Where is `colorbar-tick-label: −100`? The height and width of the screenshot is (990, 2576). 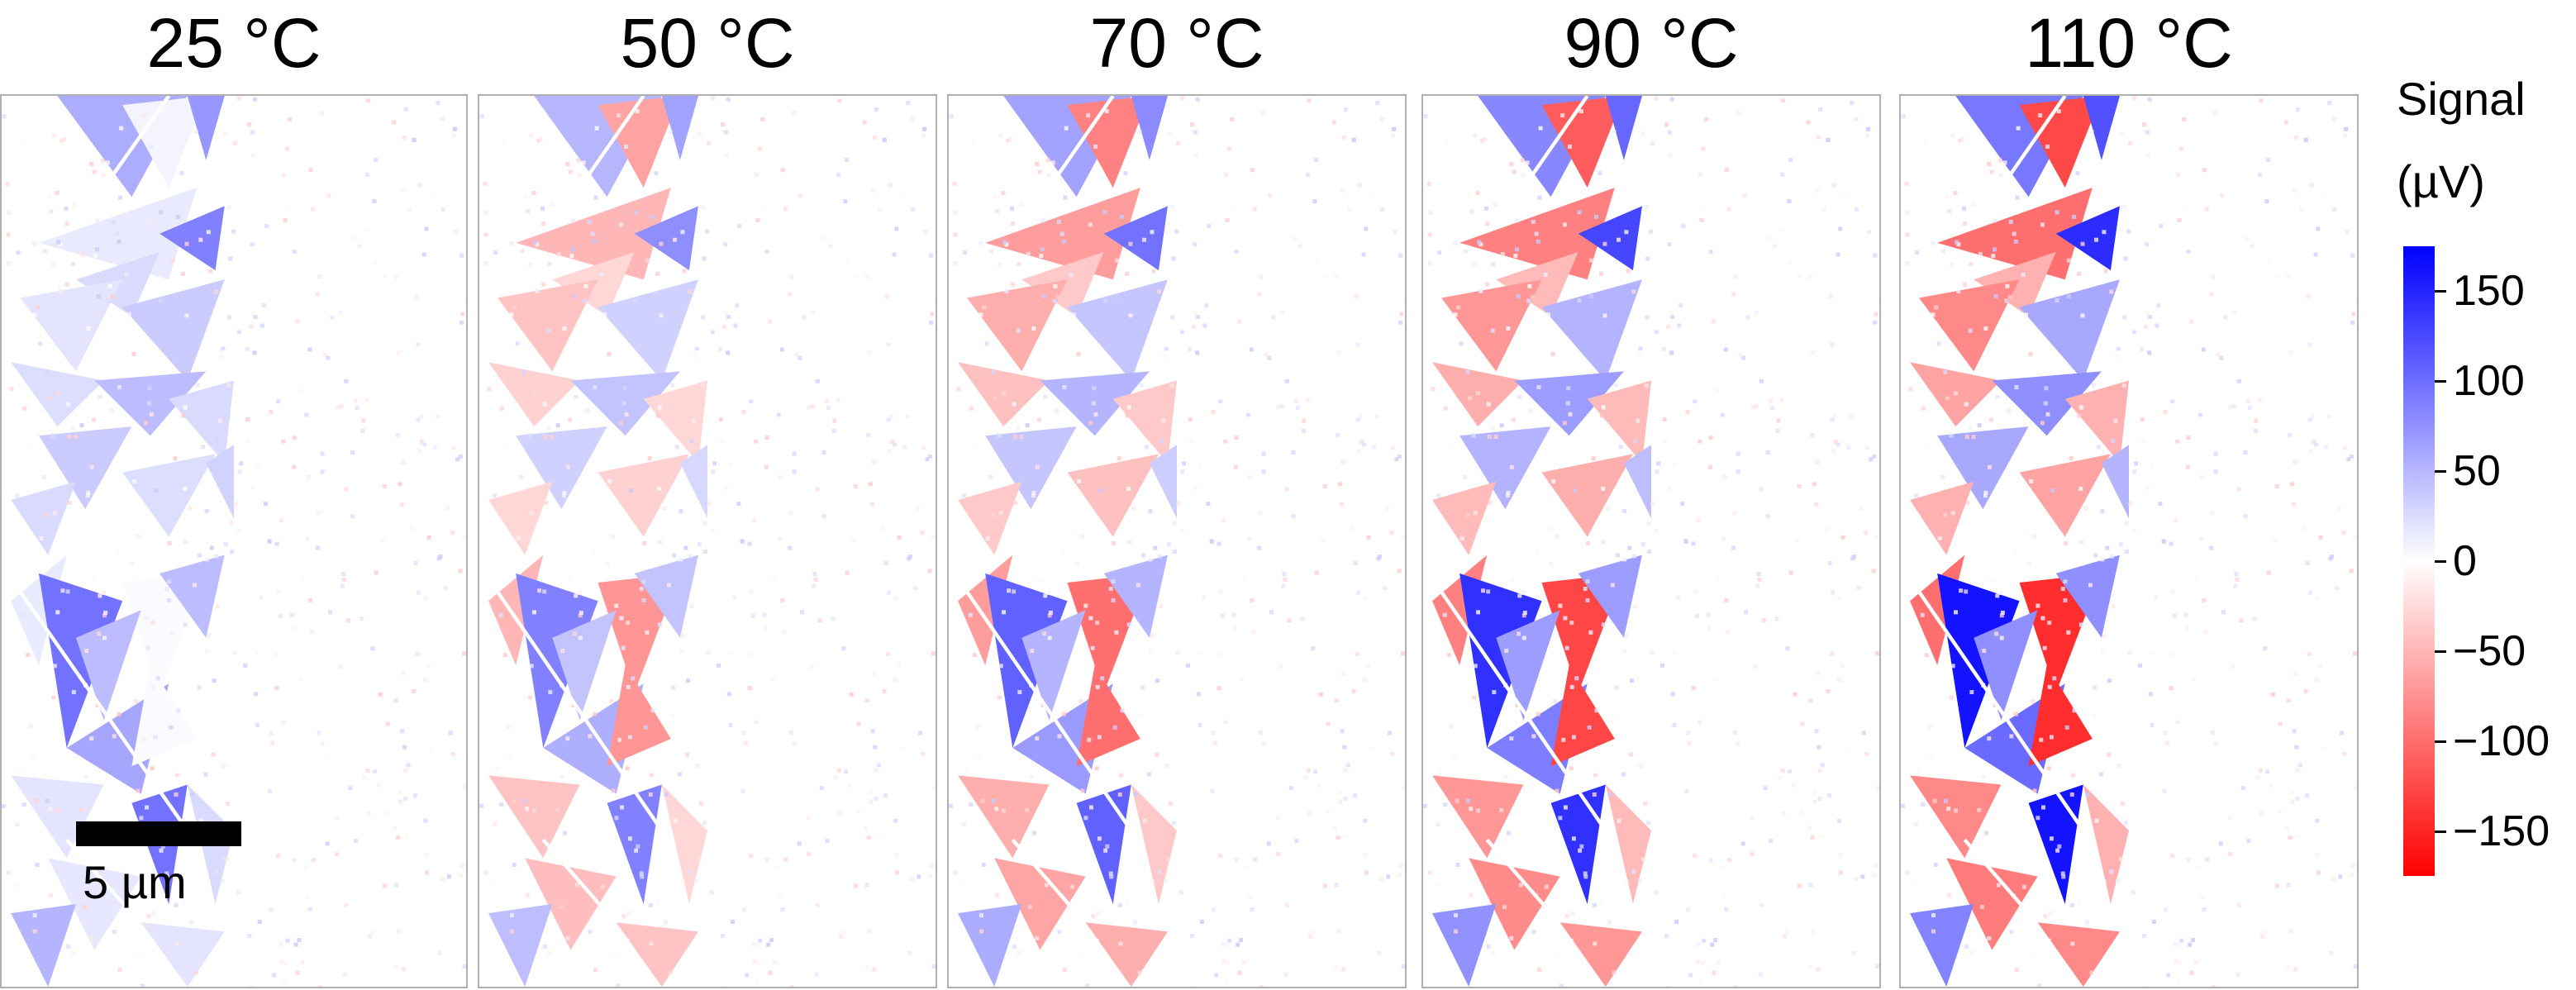
colorbar-tick-label: −100 is located at coordinates (2502, 740).